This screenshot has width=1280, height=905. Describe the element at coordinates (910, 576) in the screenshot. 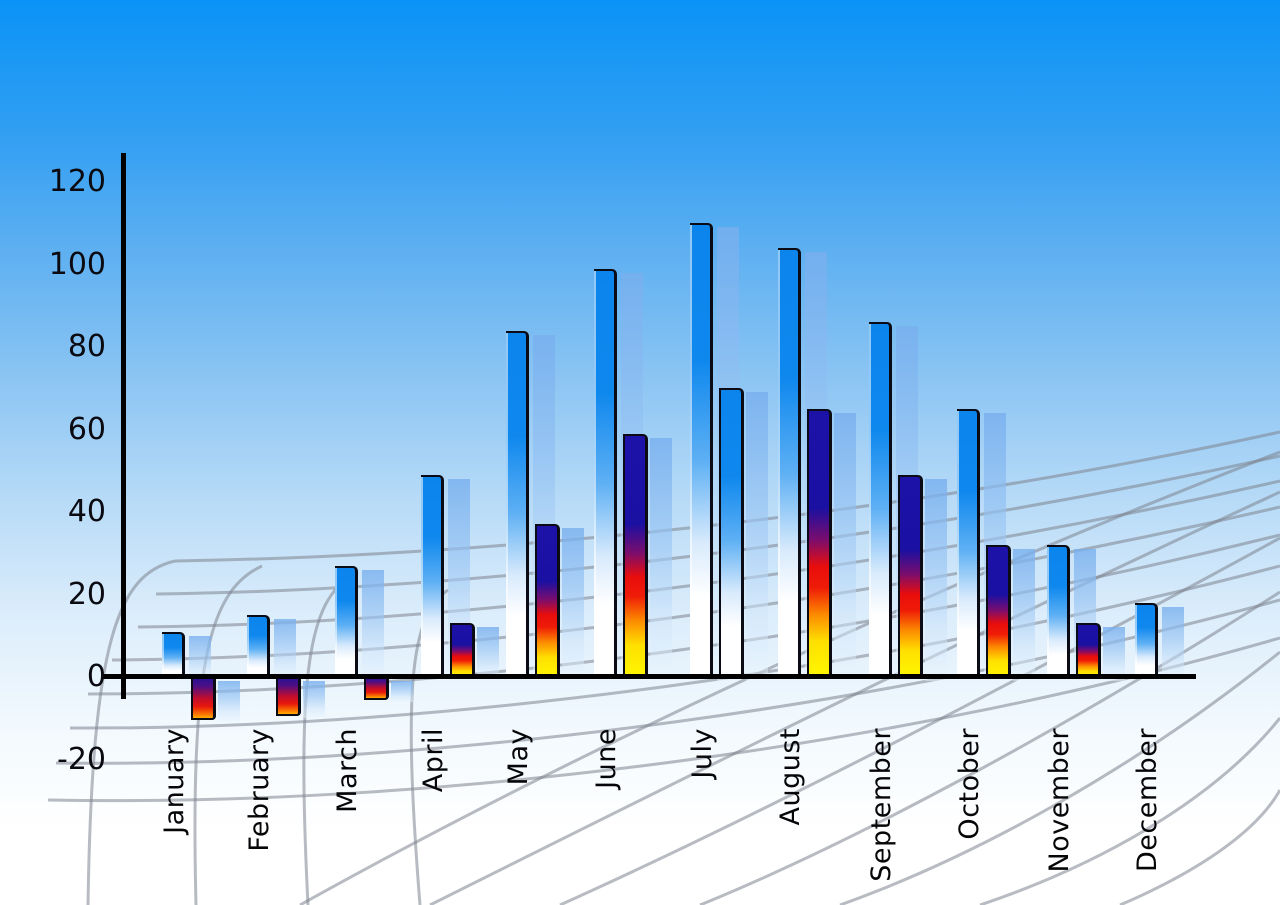

I see `bar-september-secondary` at that location.